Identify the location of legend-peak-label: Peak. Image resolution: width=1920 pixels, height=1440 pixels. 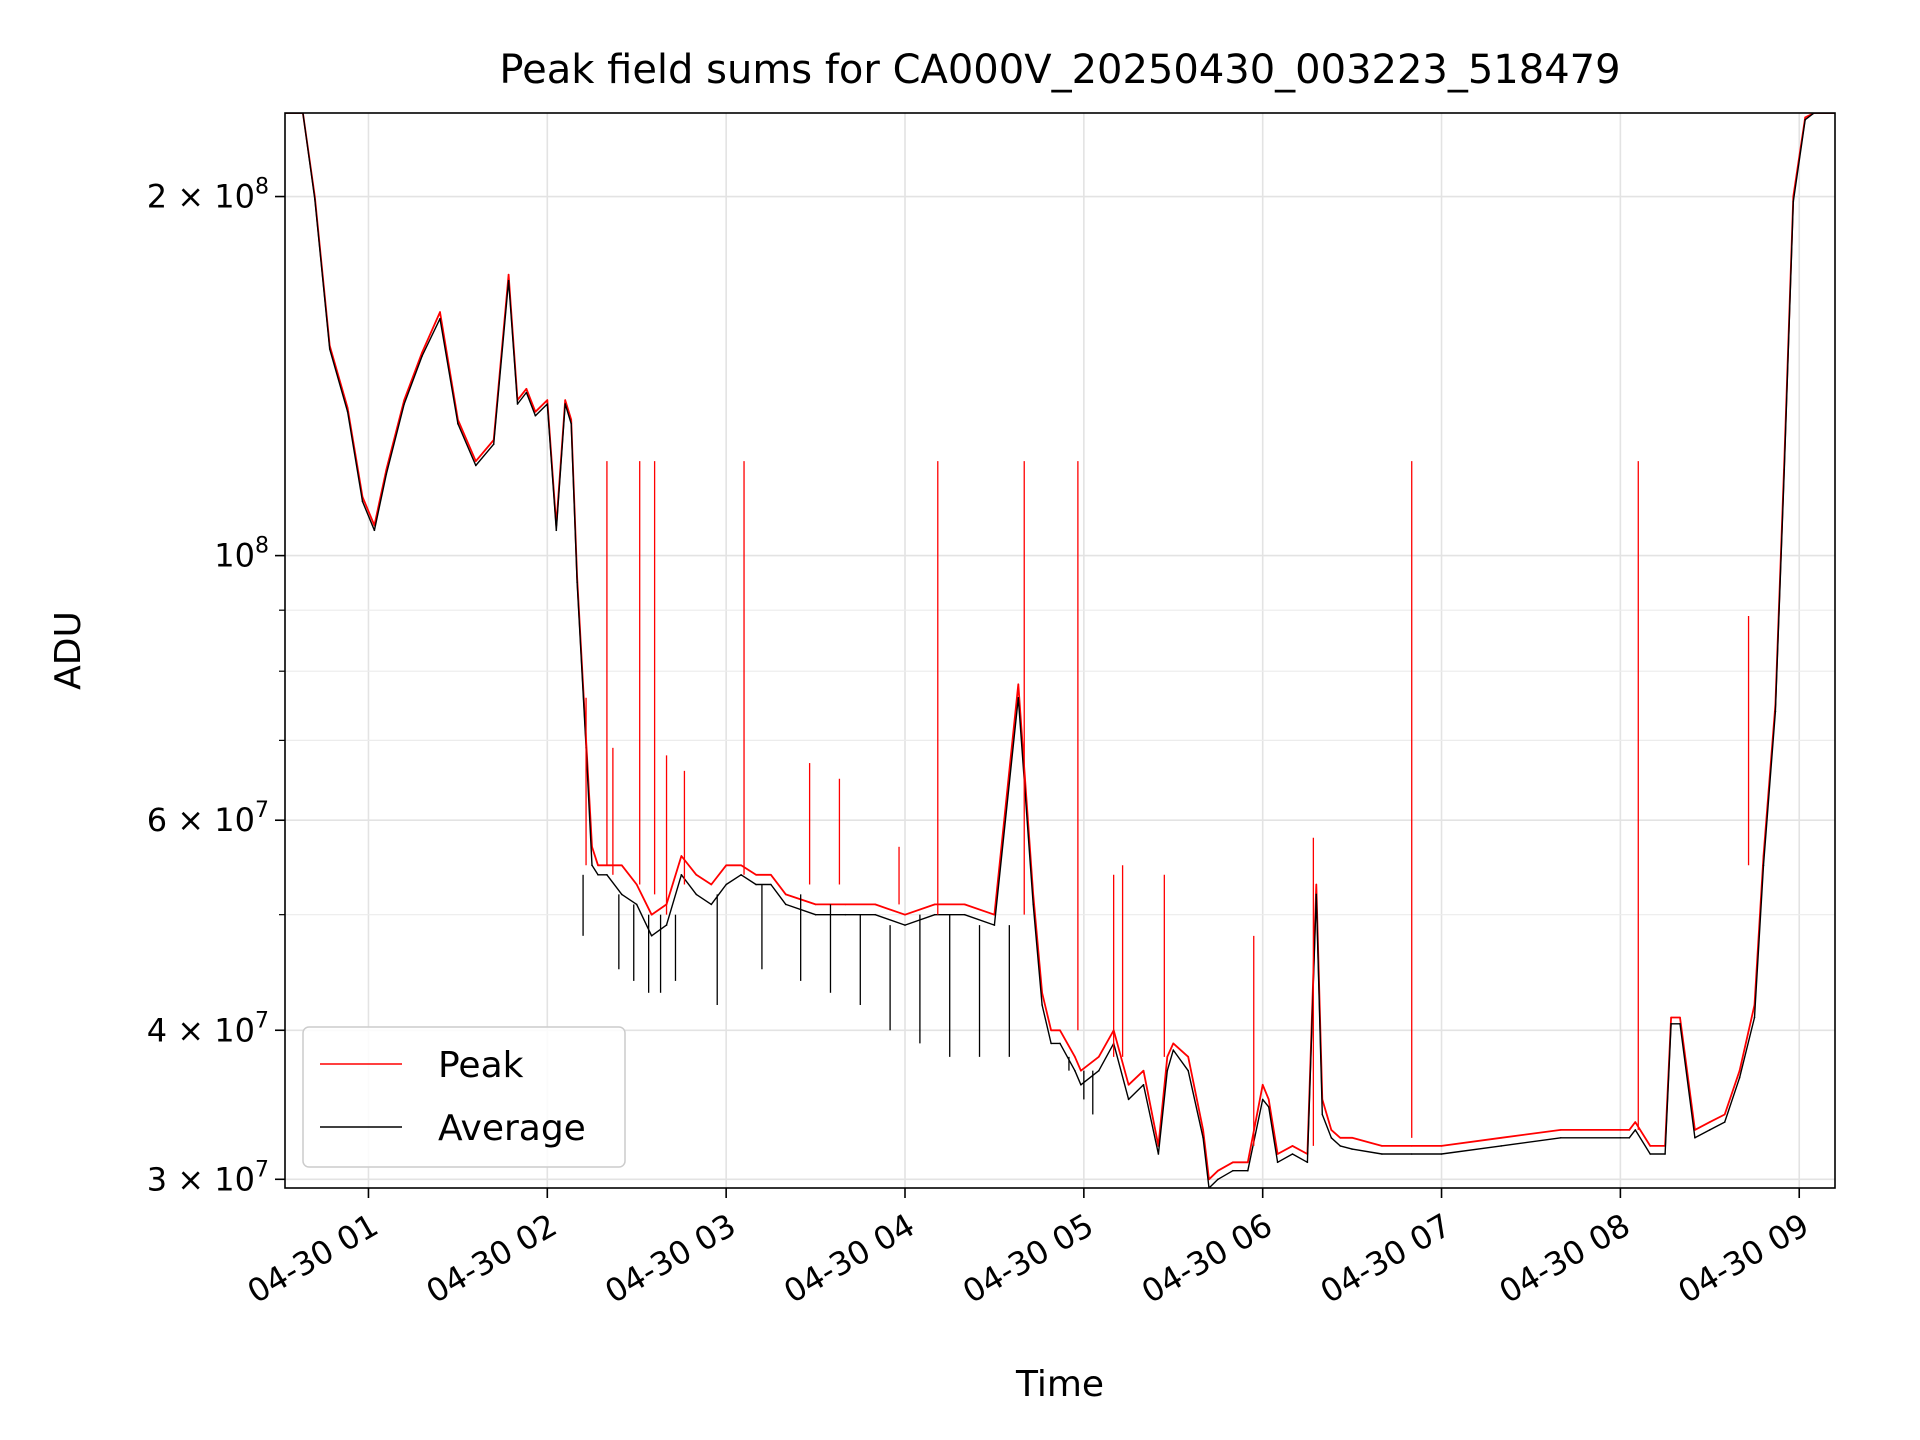
(481, 1065).